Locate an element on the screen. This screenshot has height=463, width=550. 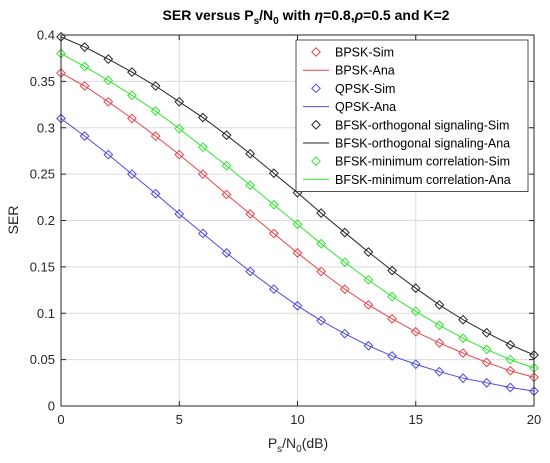
legend-item: BFSK-minimum correlation-Ana is located at coordinates (407, 180).